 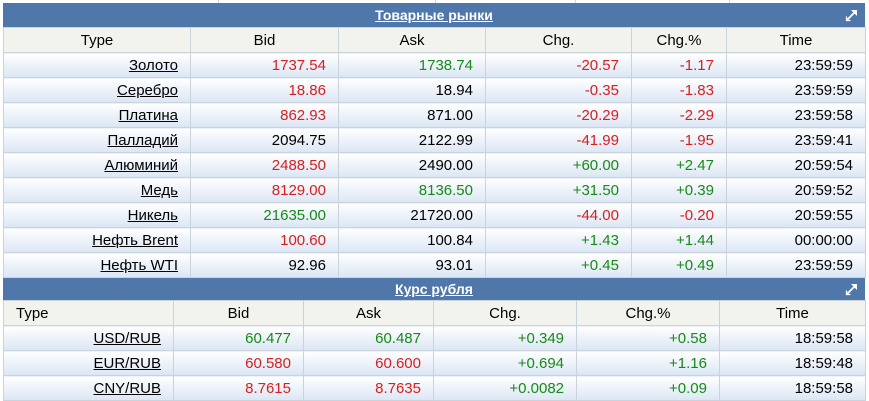 I want to click on change-percent-value-cell: +2.47, so click(x=679, y=165).